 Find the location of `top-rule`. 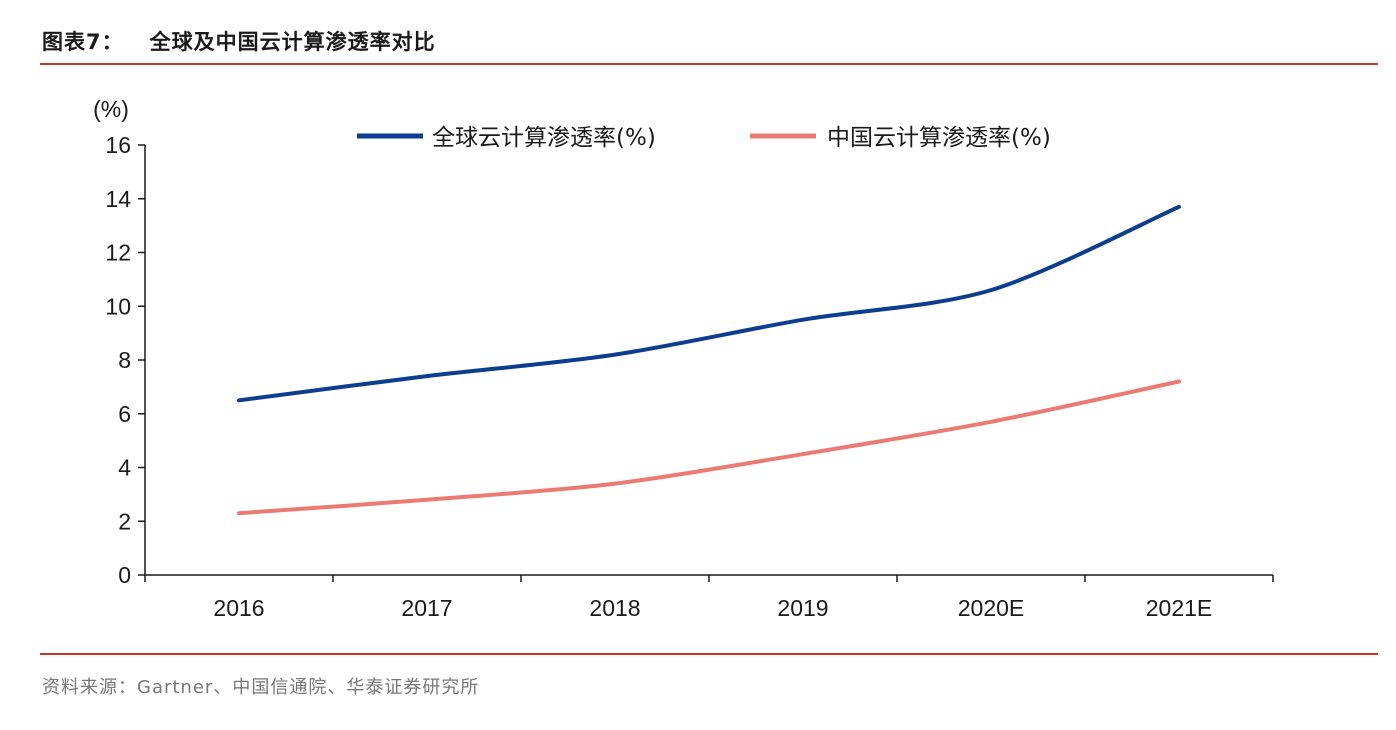

top-rule is located at coordinates (709, 64).